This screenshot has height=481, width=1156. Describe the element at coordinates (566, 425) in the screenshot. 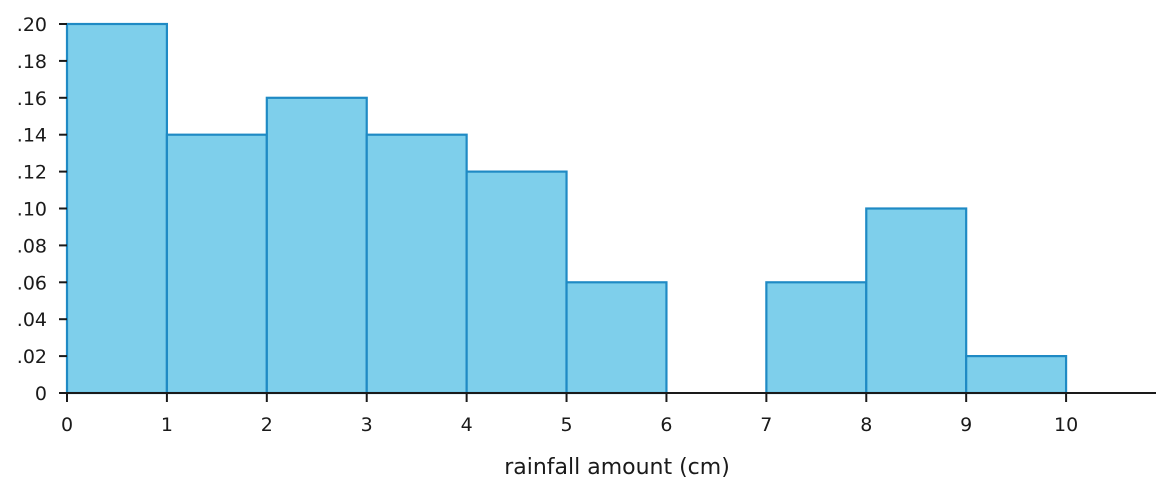

I see `x-tick-label: 5` at that location.